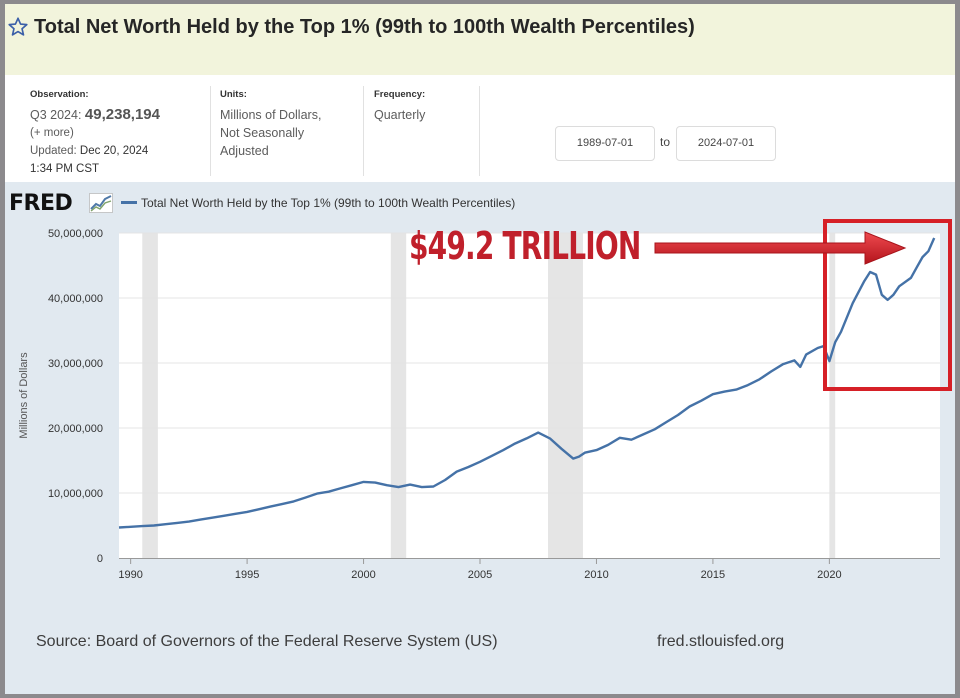 This screenshot has width=960, height=698. What do you see at coordinates (780, 248) in the screenshot?
I see `arrow-icon` at bounding box center [780, 248].